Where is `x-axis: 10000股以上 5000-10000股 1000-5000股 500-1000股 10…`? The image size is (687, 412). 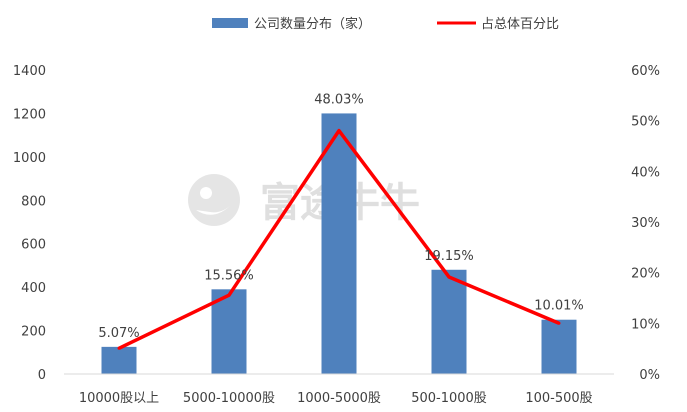 x-axis: 10000股以上 5000-10000股 1000-5000股 500-1000股 10… is located at coordinates (339, 389).